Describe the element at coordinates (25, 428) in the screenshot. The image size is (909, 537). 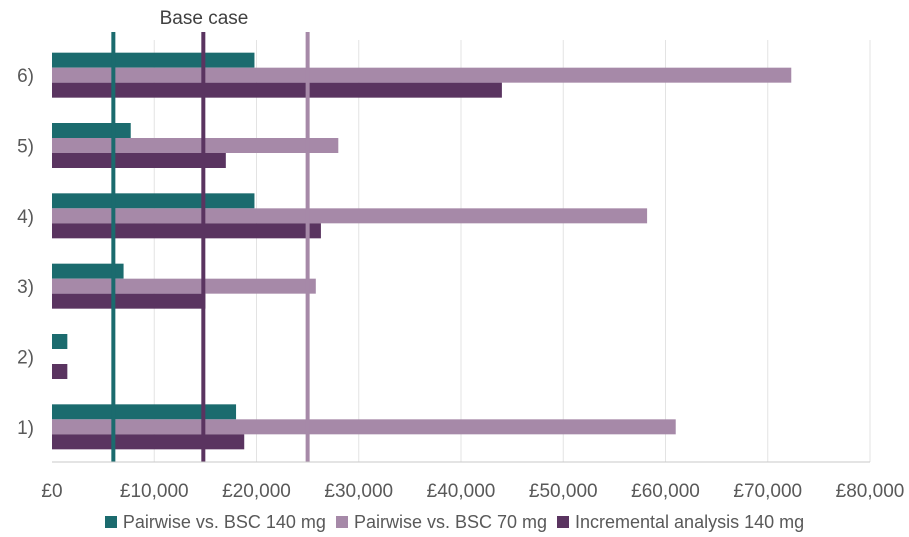
I see `y-tick-label: 1)` at that location.